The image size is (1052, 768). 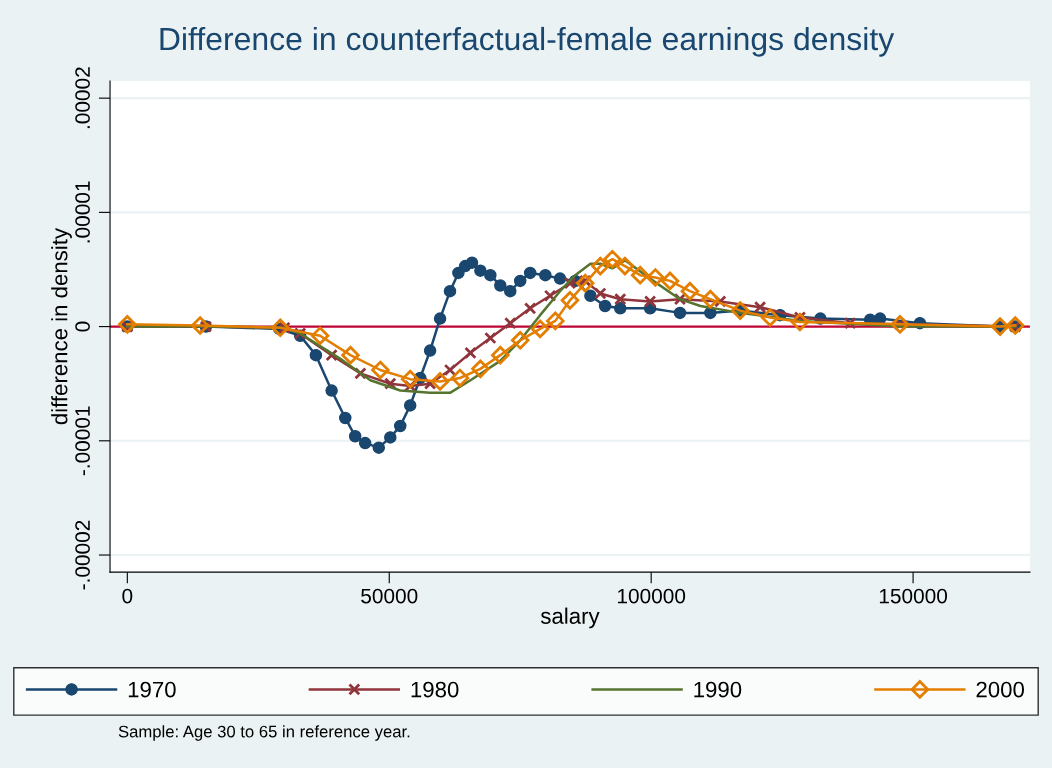 What do you see at coordinates (82, 555) in the screenshot?
I see `y-tick-label: -.00002` at bounding box center [82, 555].